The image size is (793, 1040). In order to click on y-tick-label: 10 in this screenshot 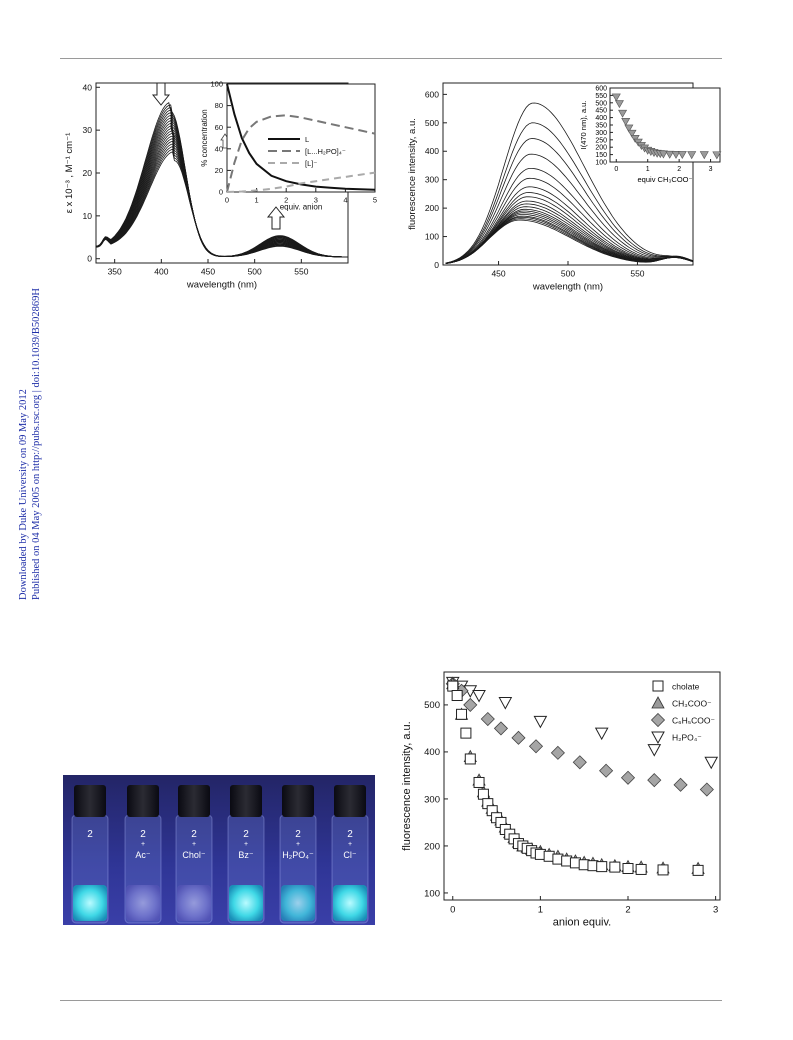, I will do `click(88, 216)`.